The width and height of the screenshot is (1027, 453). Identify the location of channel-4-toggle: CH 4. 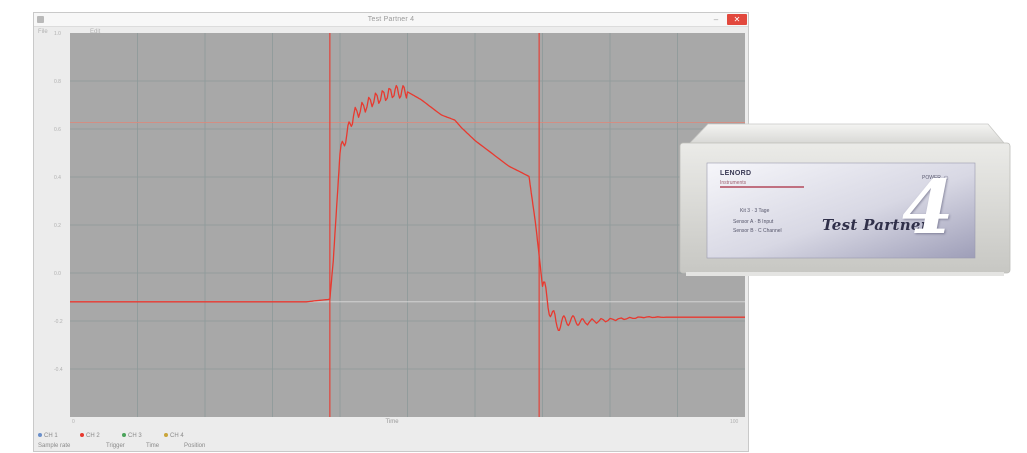
(174, 436).